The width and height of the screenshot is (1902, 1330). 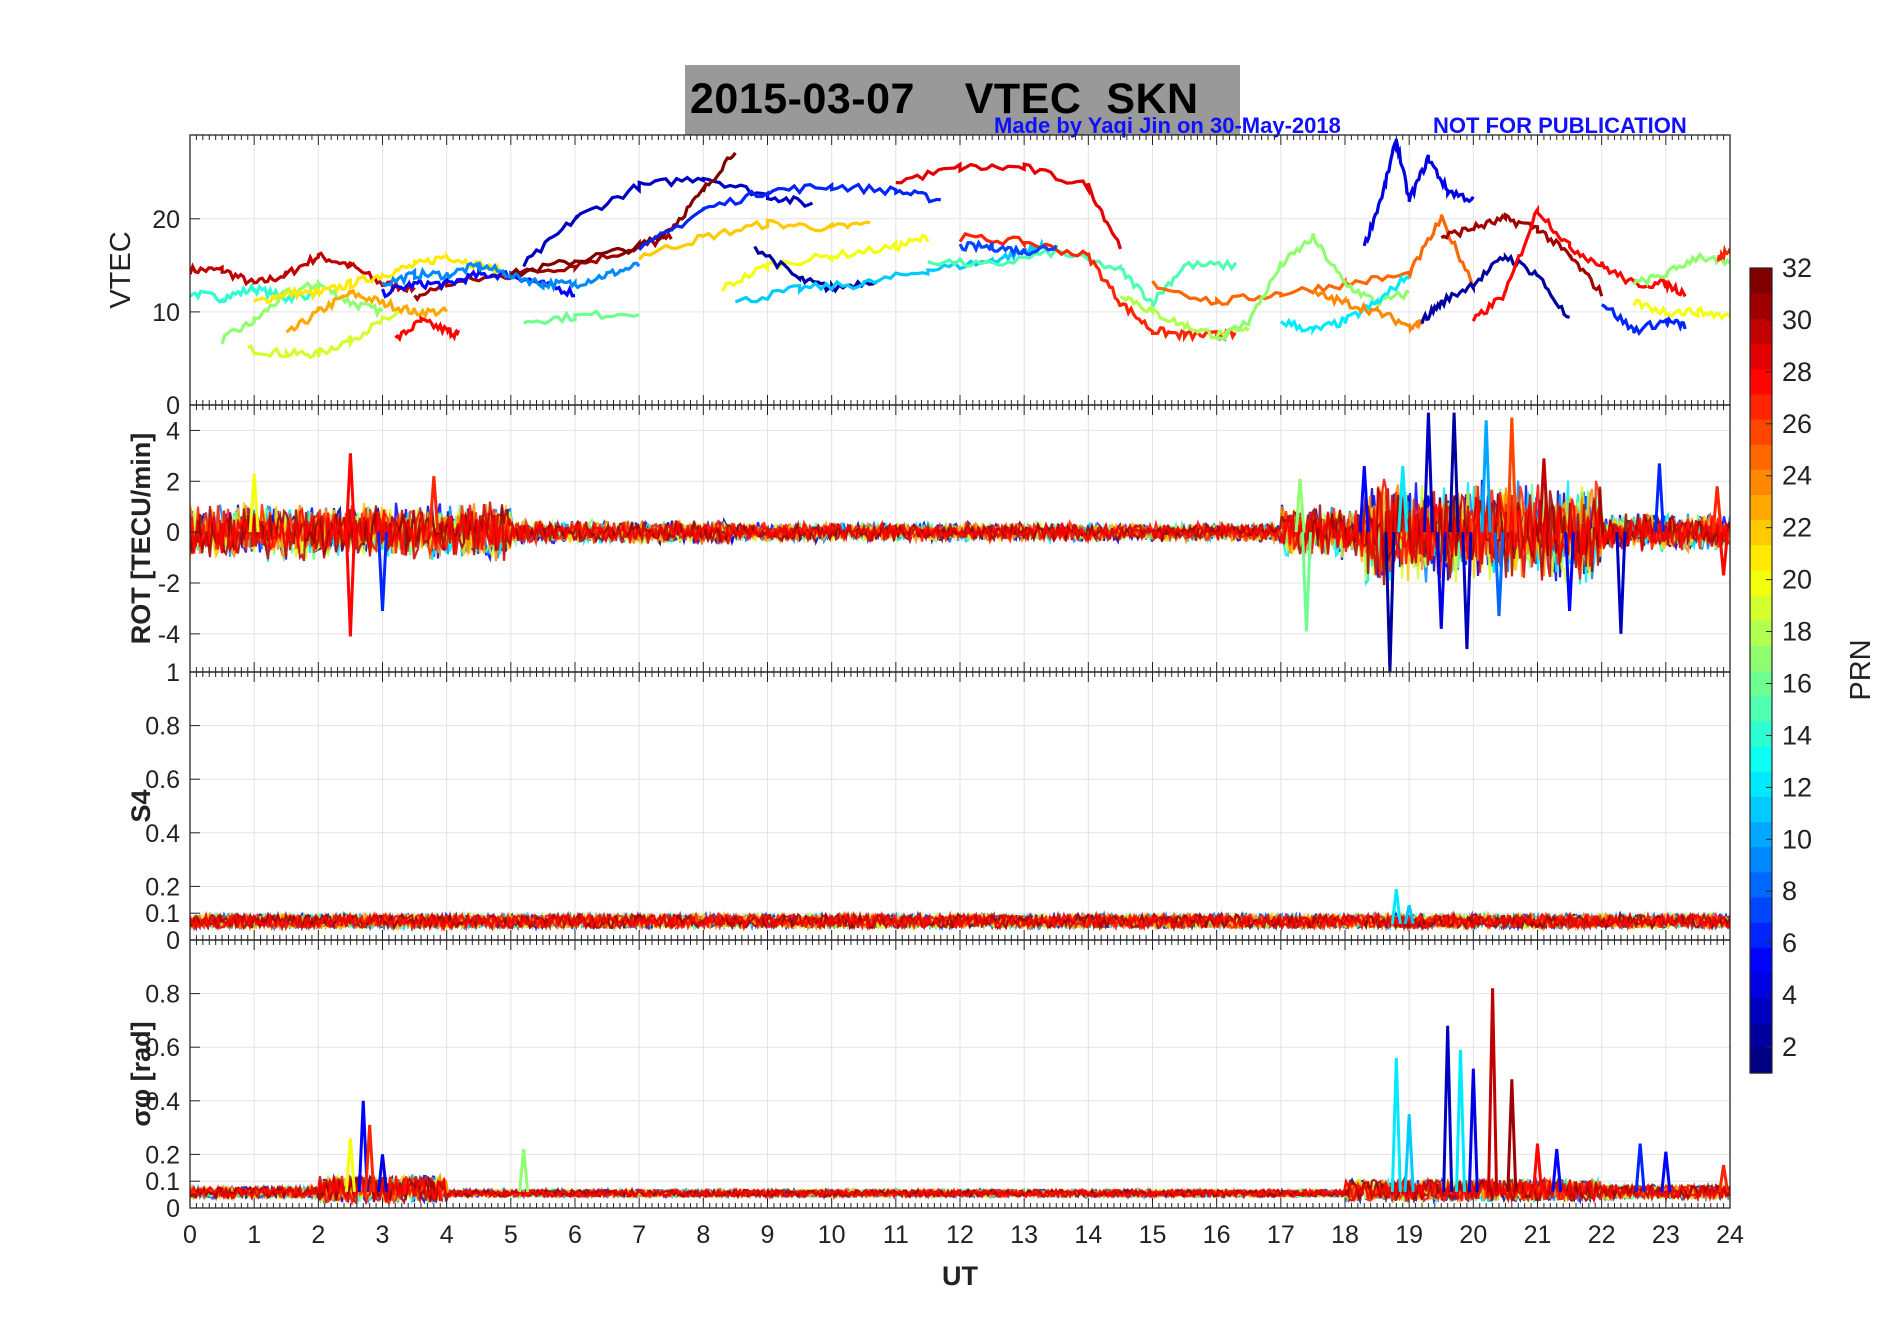 What do you see at coordinates (169, 635) in the screenshot?
I see `y-tick-label: -4` at bounding box center [169, 635].